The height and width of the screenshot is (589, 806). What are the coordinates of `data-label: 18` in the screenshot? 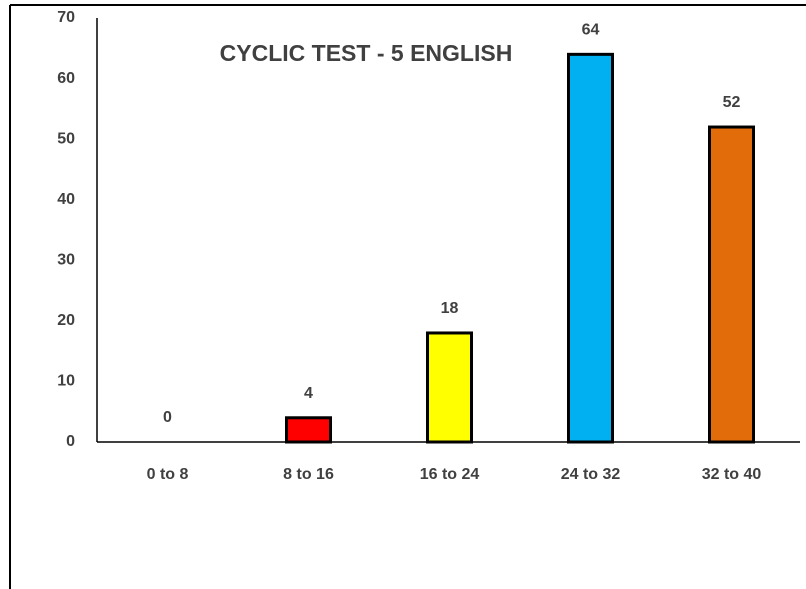 It's located at (450, 308).